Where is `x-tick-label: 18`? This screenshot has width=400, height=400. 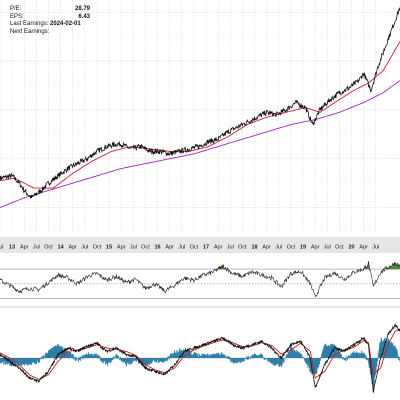 x-tick-label: 18 is located at coordinates (254, 248).